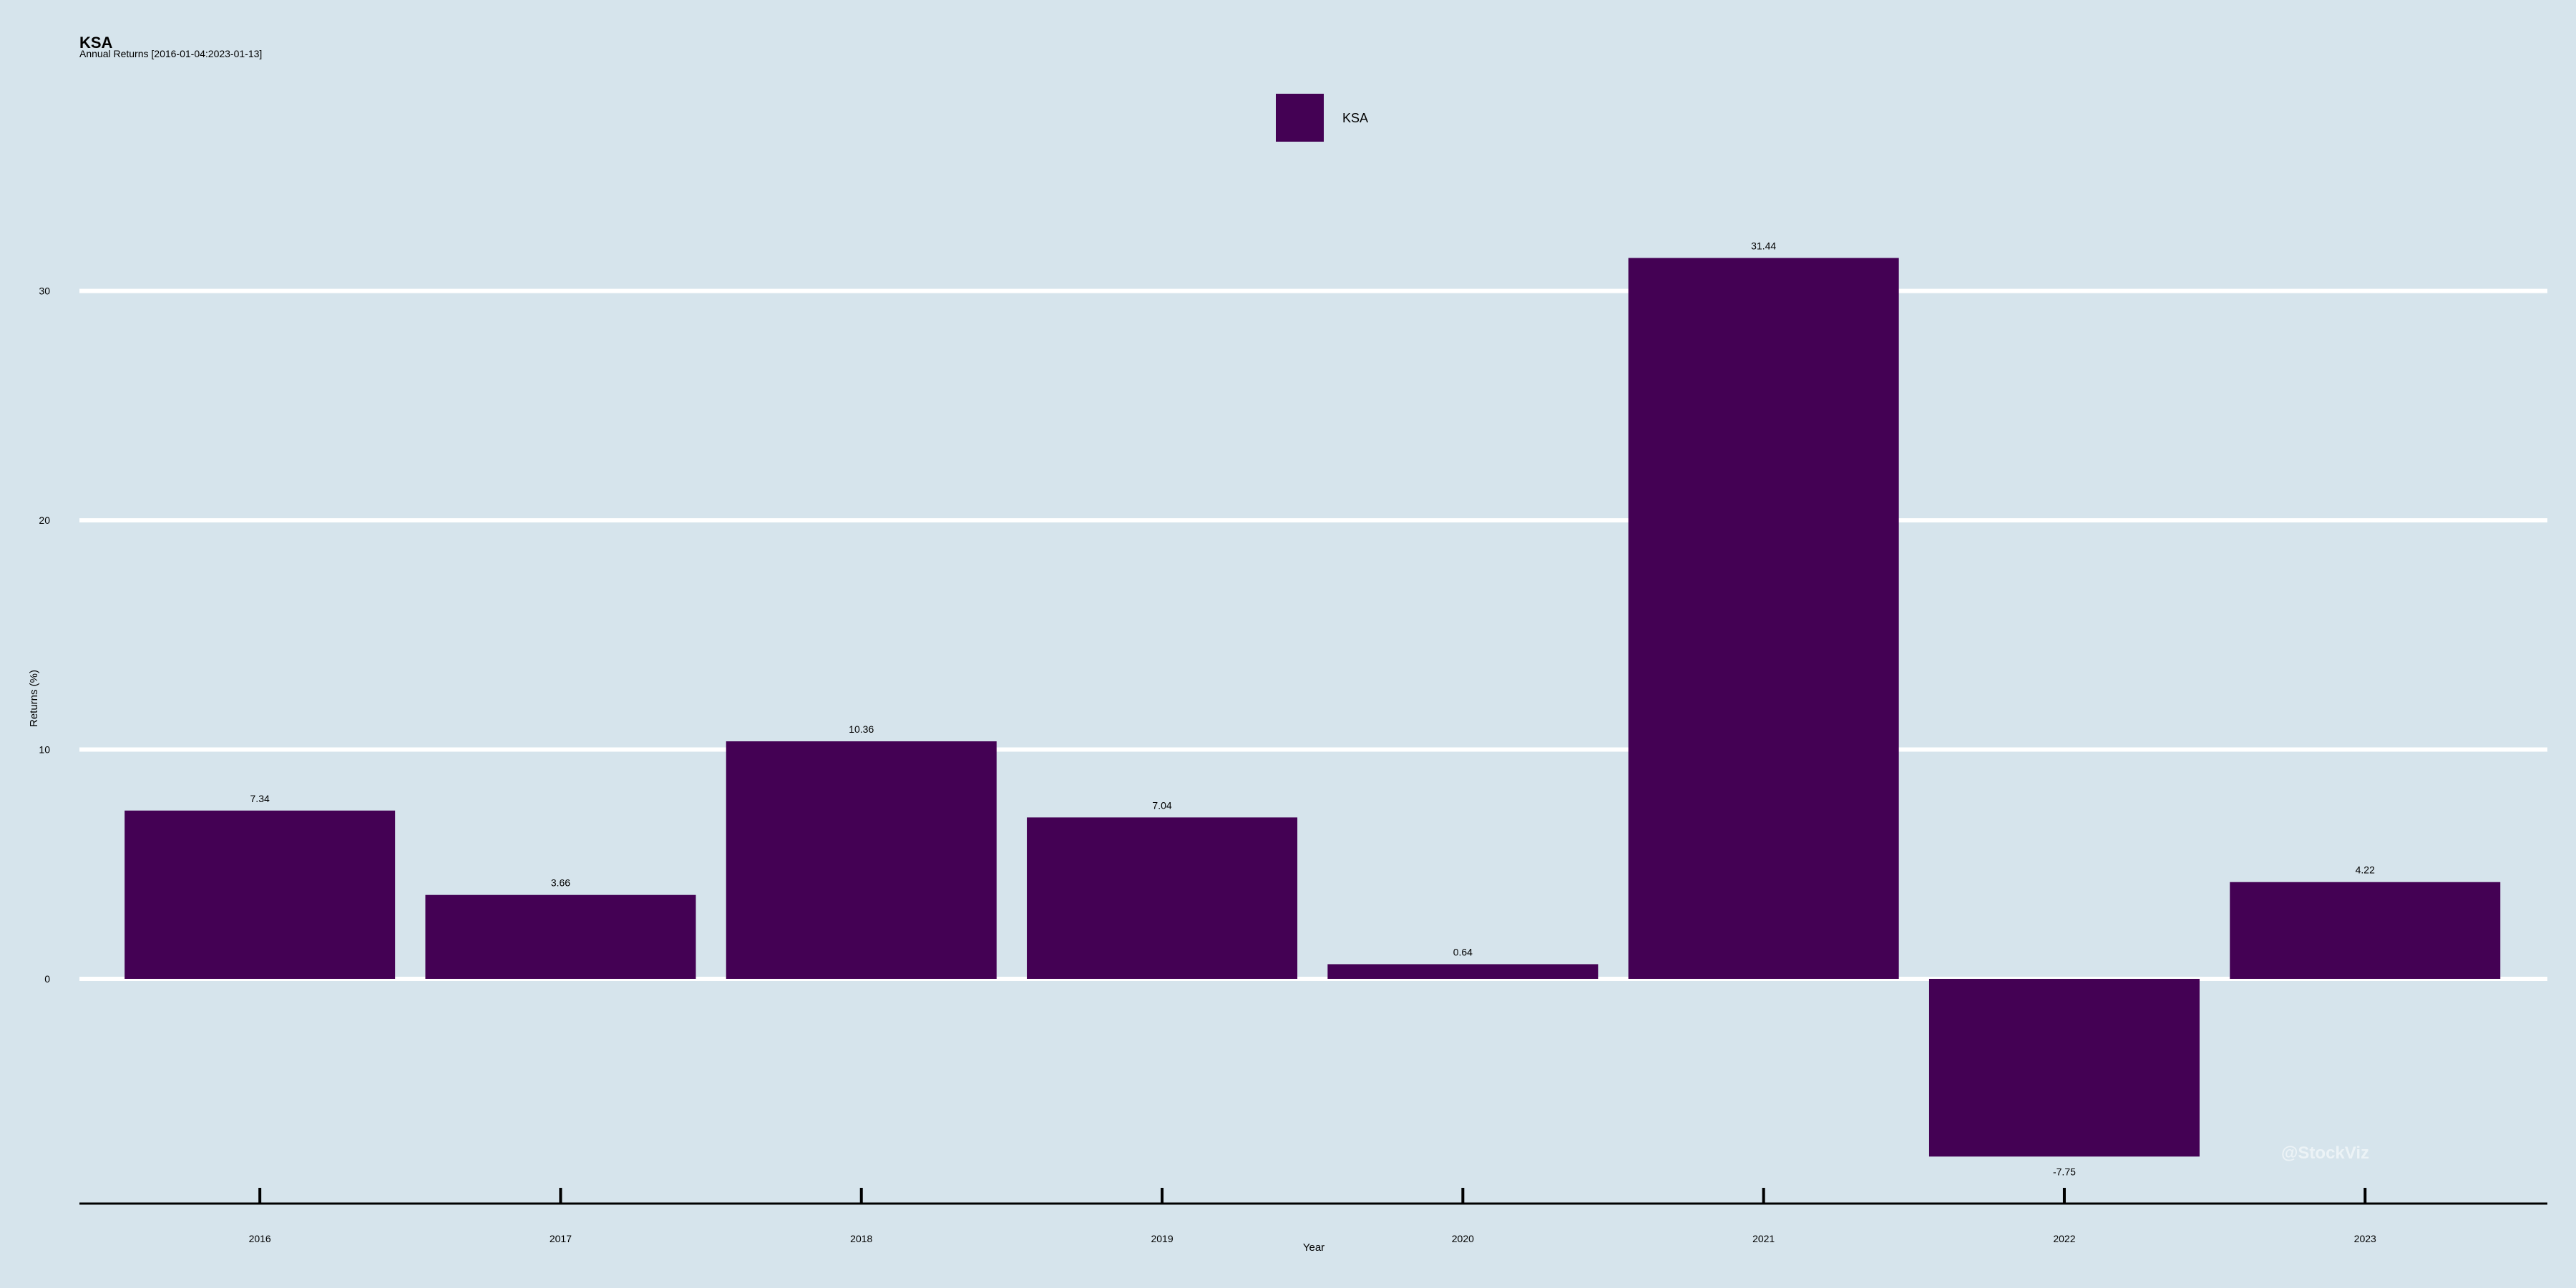 This screenshot has width=2576, height=1288. Describe the element at coordinates (861, 729) in the screenshot. I see `data-label-2018: 10.36` at that location.